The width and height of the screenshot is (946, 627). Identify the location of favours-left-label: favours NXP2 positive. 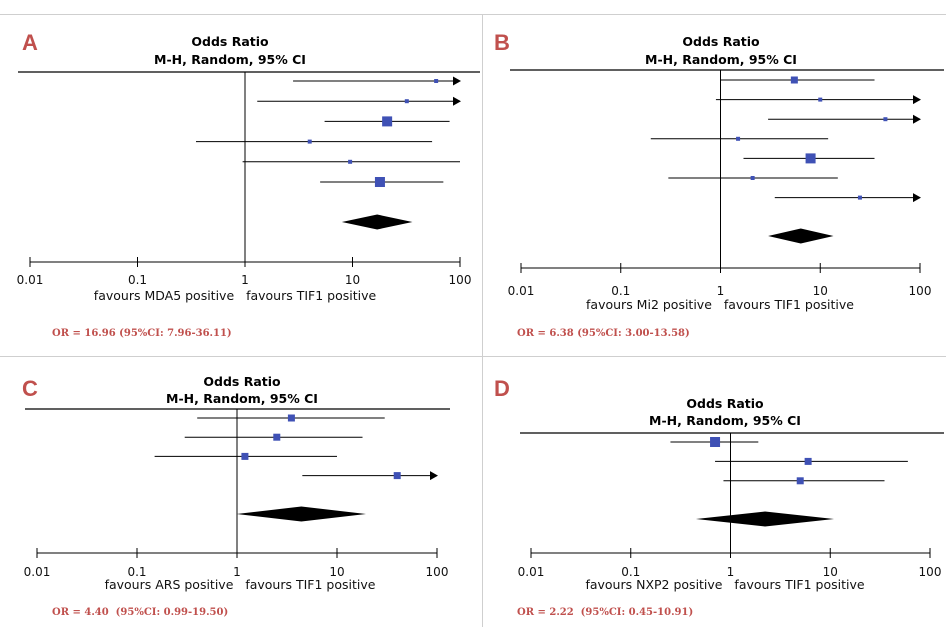
(654, 584).